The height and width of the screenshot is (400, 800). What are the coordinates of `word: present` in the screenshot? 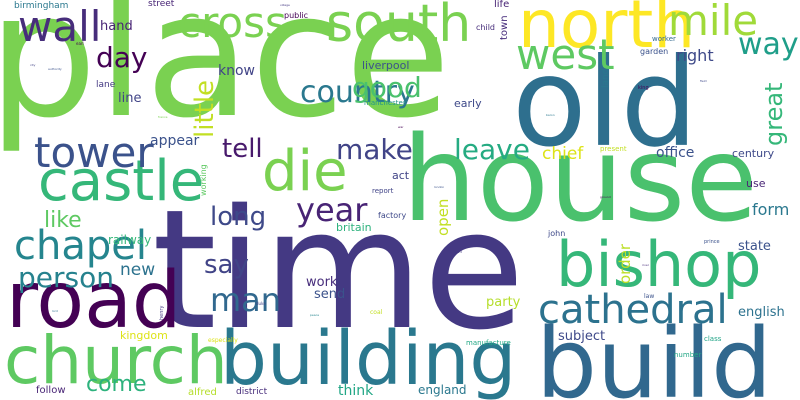 It's located at (613, 149).